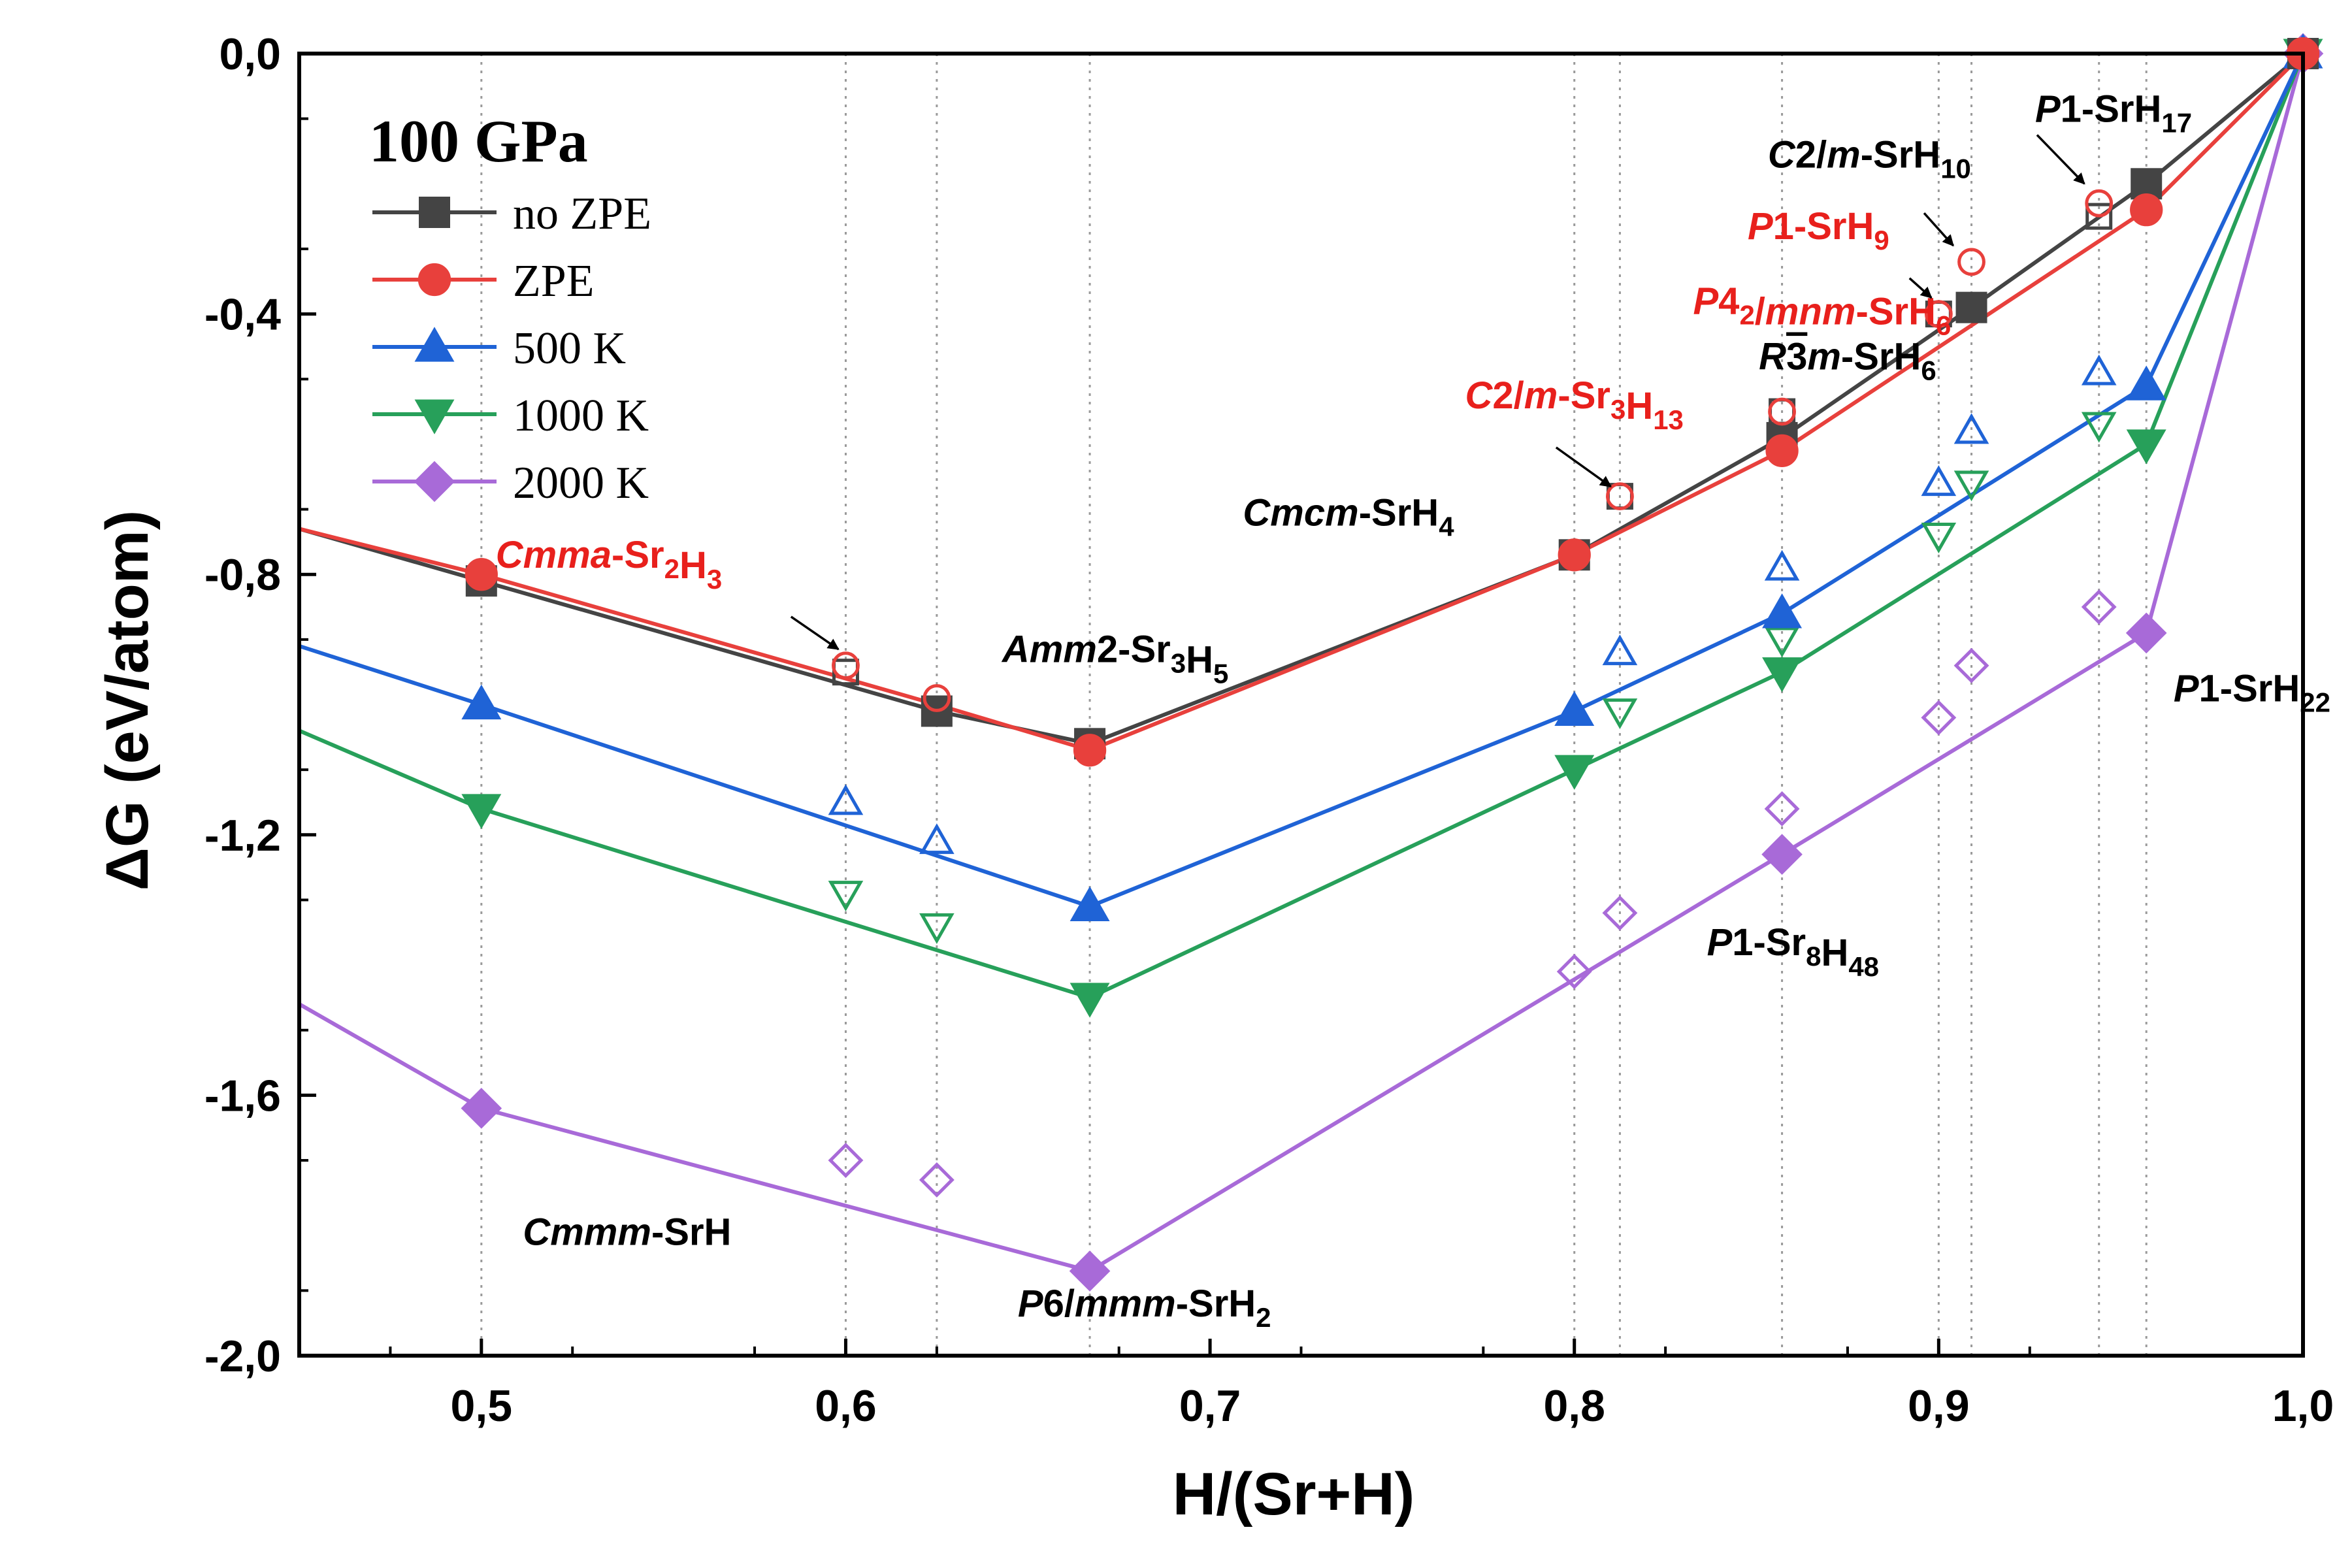 The image size is (2352, 1568). Describe the element at coordinates (2176, 123) in the screenshot. I see `annotation-part: 17` at that location.